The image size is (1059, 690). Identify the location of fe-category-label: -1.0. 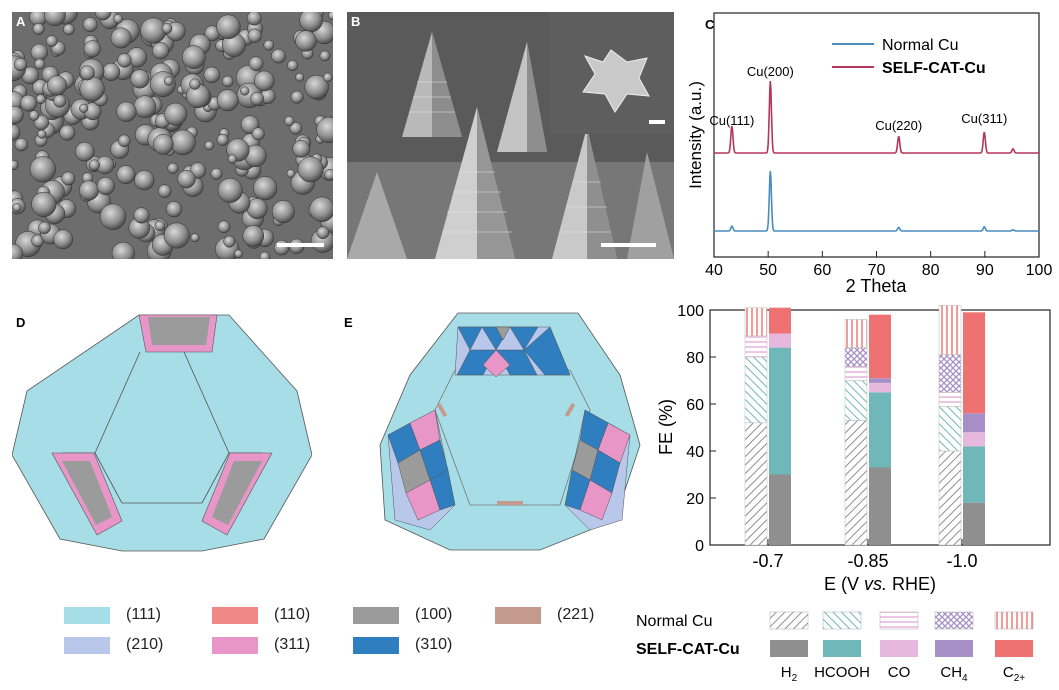
(961, 561).